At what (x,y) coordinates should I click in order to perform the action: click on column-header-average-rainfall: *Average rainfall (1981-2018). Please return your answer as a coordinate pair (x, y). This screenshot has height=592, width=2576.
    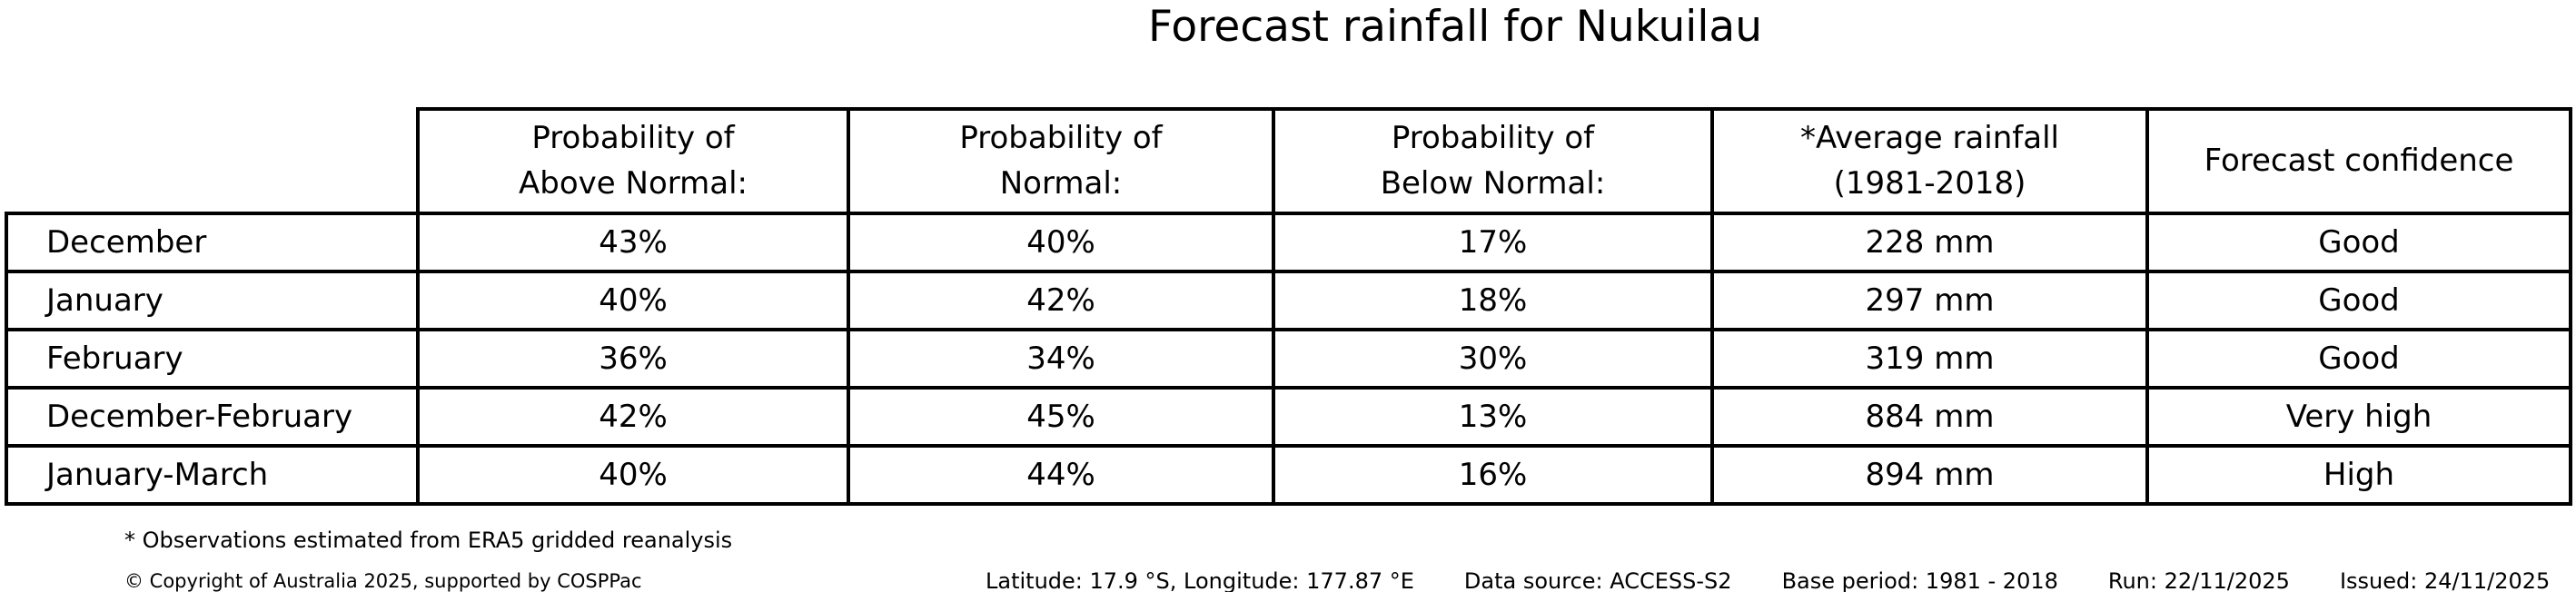
    Looking at the image, I should click on (1929, 161).